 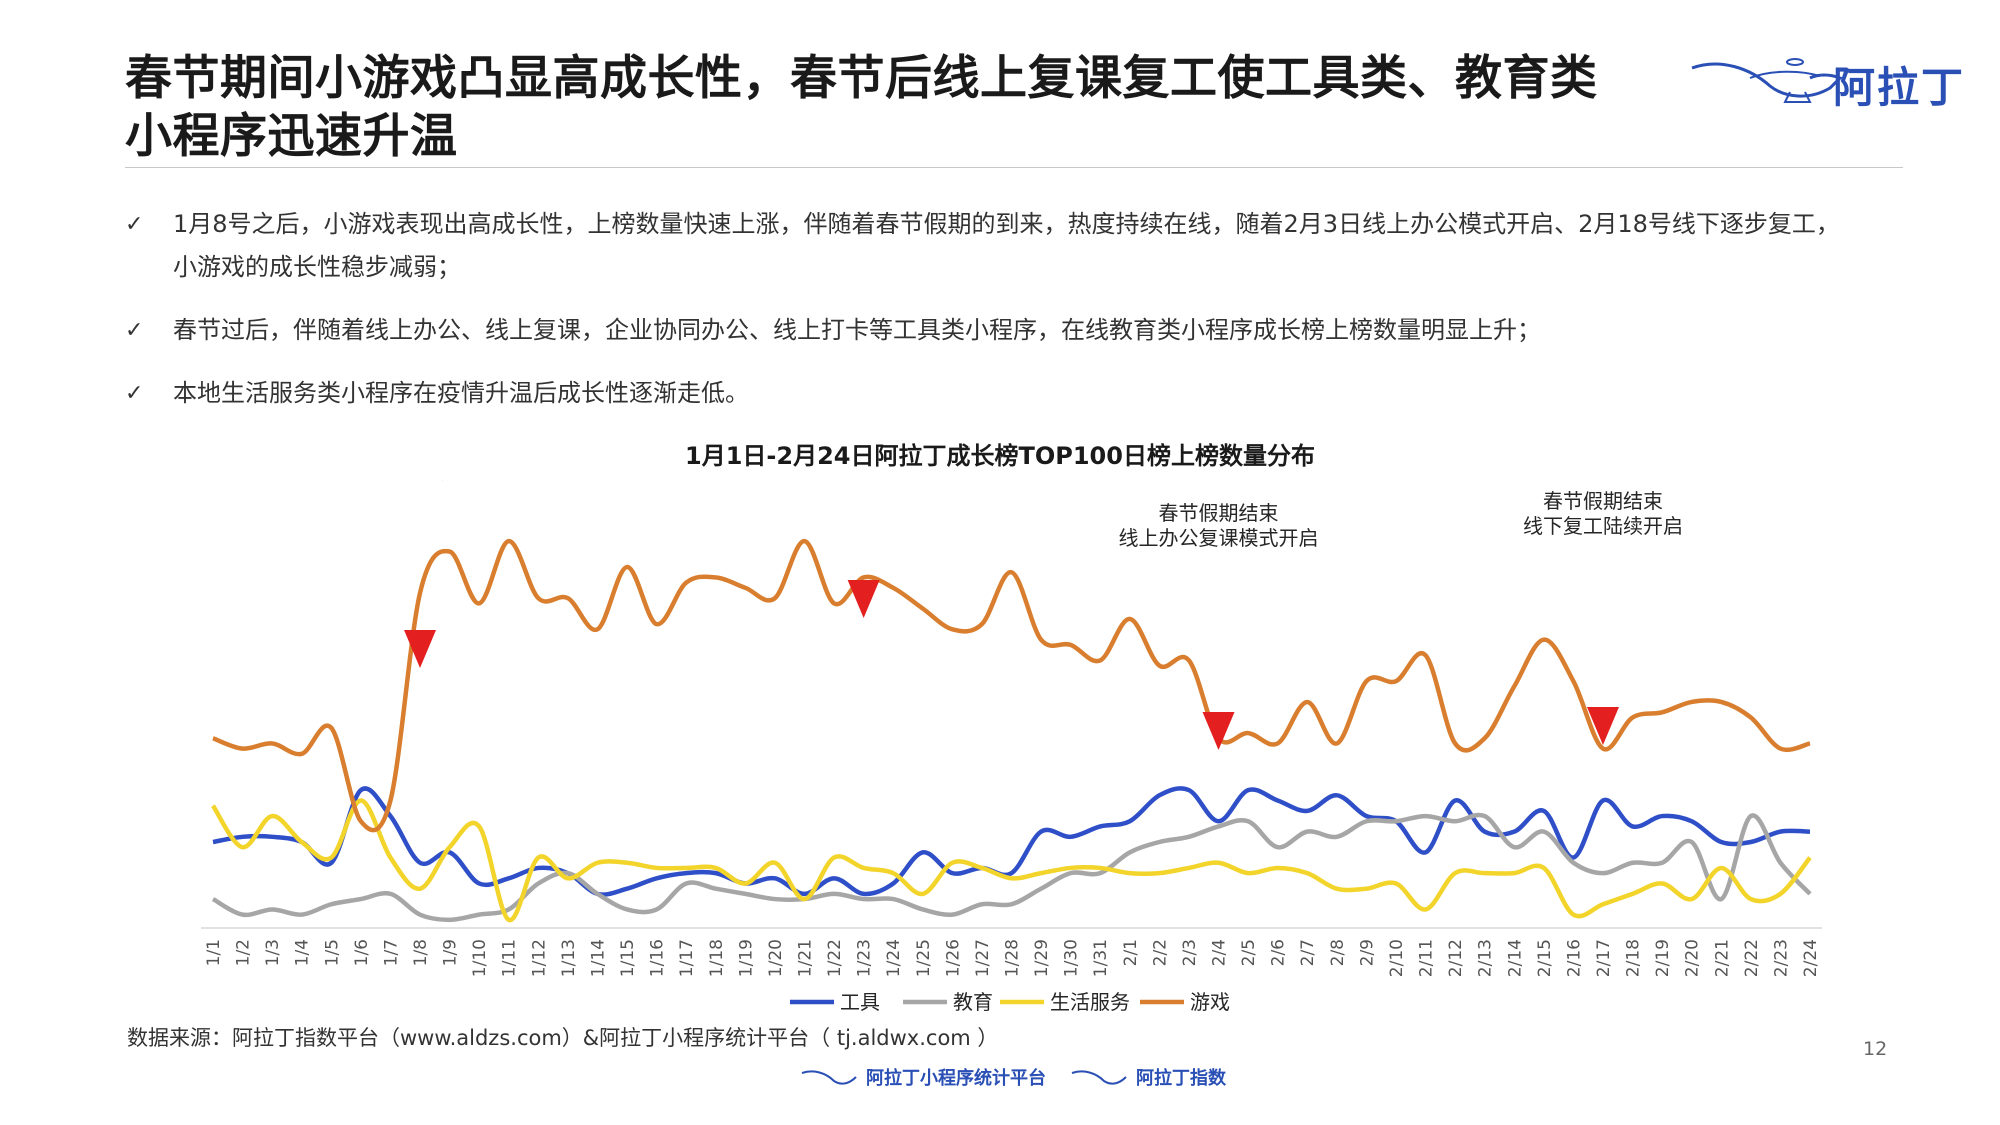 What do you see at coordinates (1899, 87) in the screenshot?
I see `brand-name: 阿拉丁` at bounding box center [1899, 87].